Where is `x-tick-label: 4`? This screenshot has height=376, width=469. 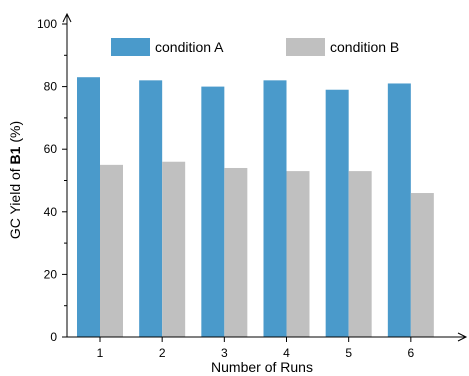 x-tick-label: 4 is located at coordinates (286, 353).